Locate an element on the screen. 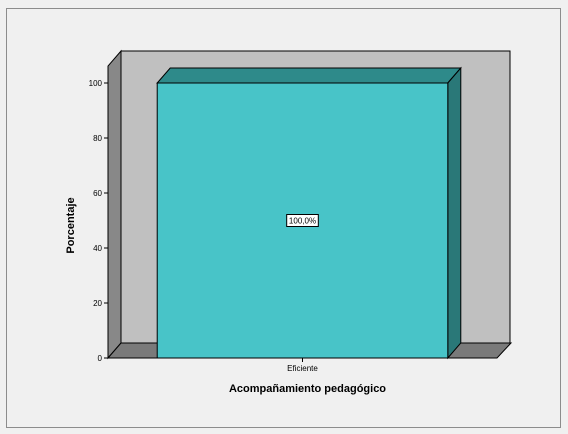  bar-top is located at coordinates (309, 75).